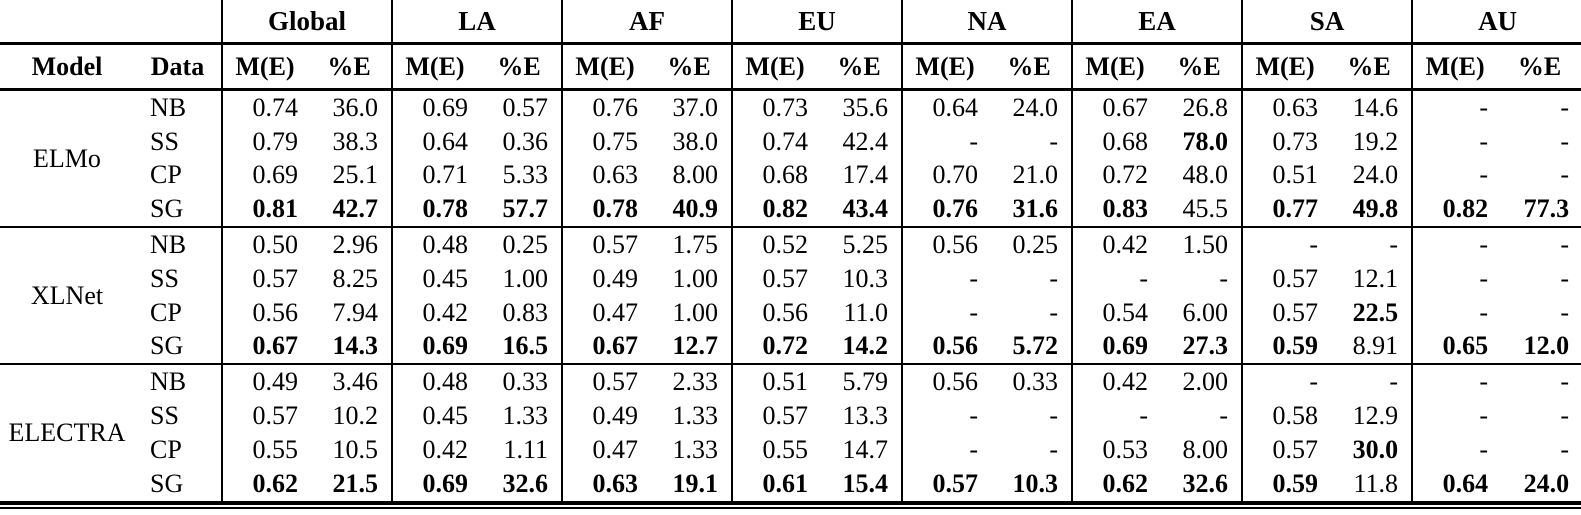 Image resolution: width=1581 pixels, height=515 pixels. What do you see at coordinates (1114, 449) in the screenshot?
I see `value-cell: 0.53` at bounding box center [1114, 449].